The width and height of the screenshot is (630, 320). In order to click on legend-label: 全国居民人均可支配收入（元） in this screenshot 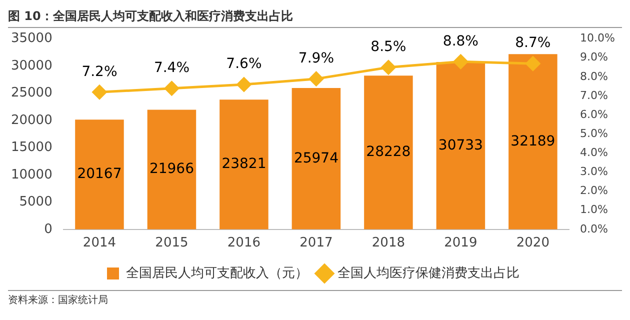, I will do `click(217, 273)`.